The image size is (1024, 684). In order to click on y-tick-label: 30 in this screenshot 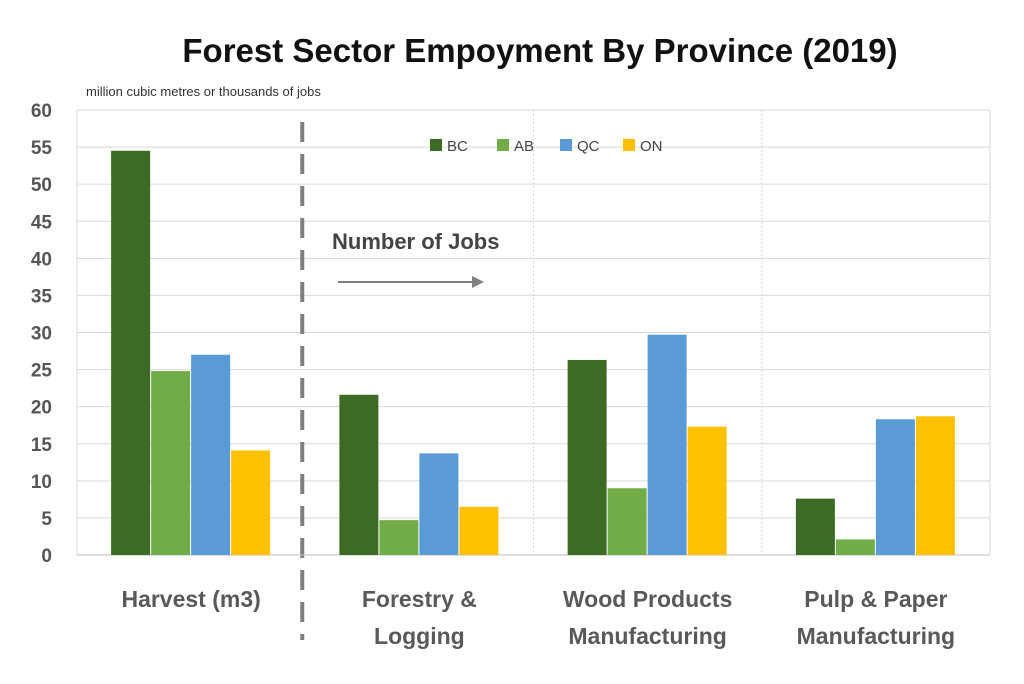, I will do `click(41, 334)`.